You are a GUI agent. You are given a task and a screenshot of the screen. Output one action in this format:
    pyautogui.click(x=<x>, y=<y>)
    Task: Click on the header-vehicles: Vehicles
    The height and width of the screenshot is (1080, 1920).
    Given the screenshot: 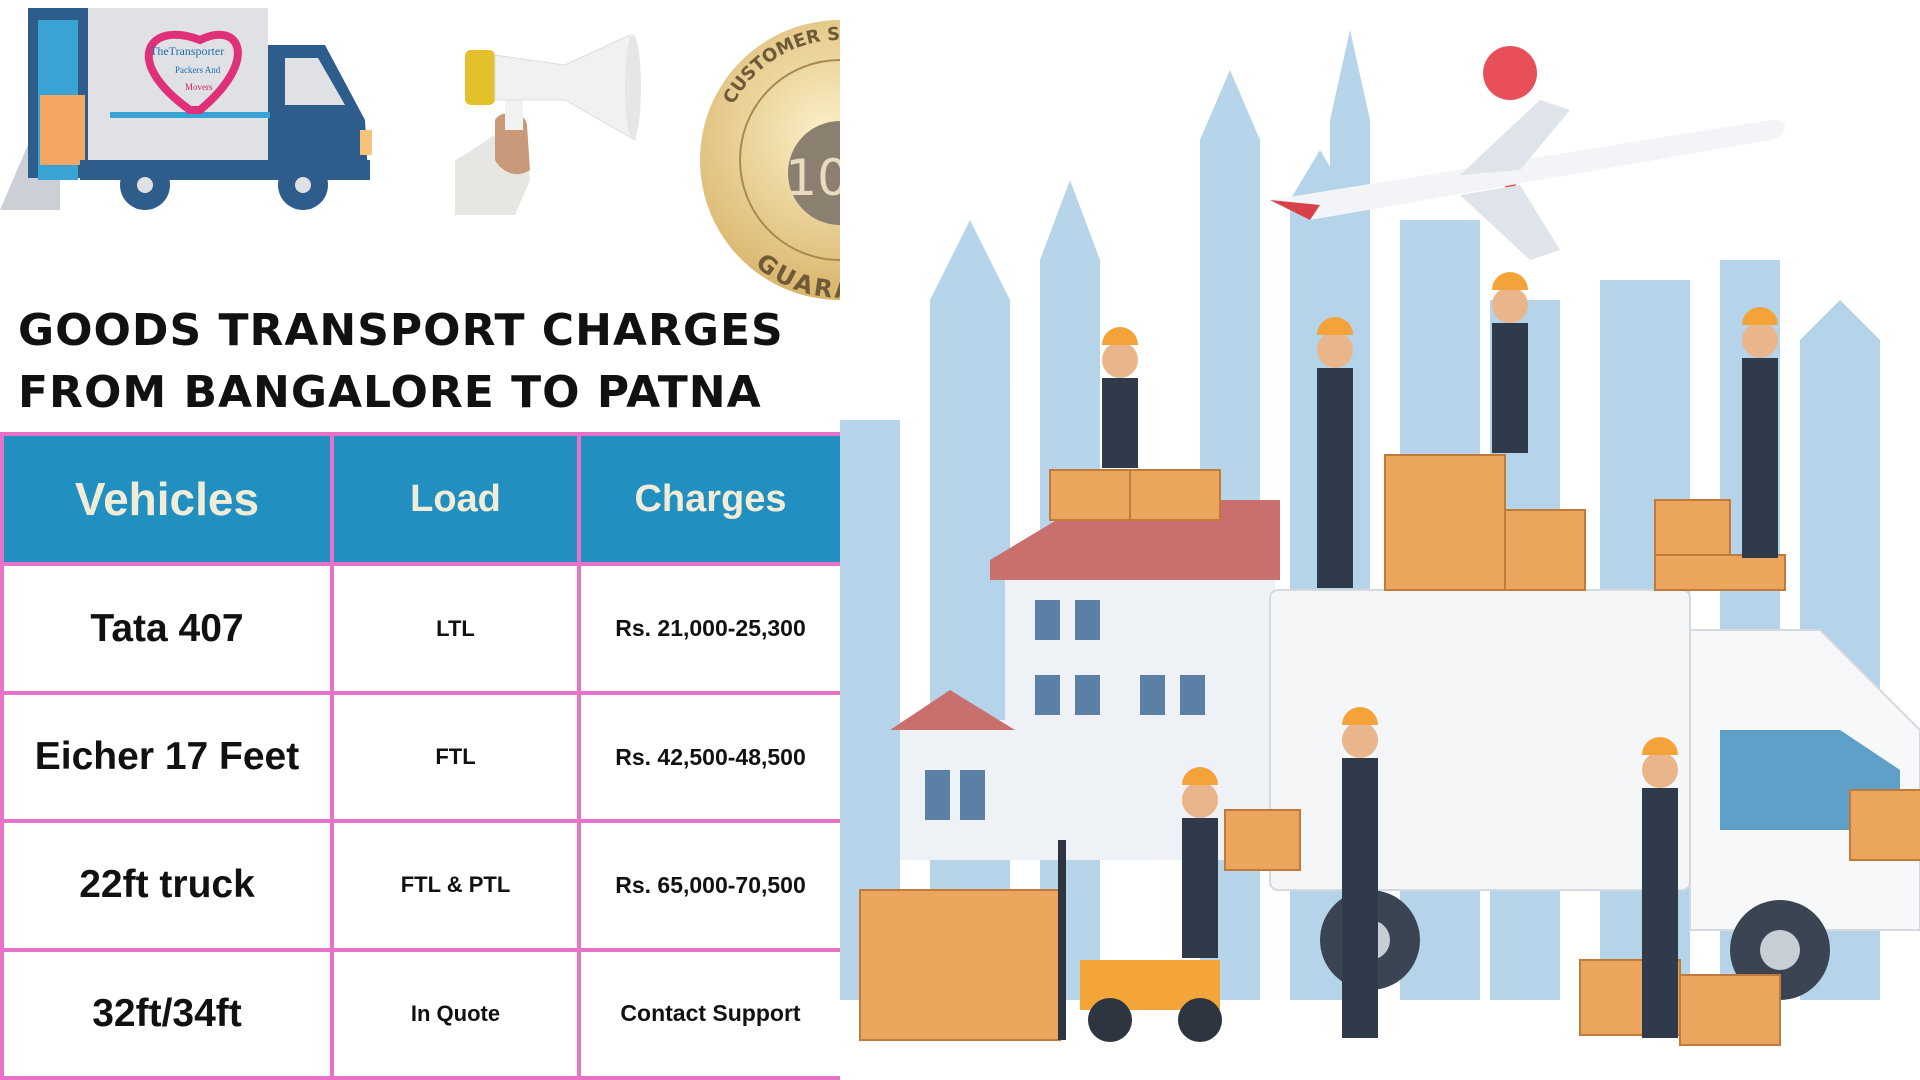 What is the action you would take?
    pyautogui.click(x=167, y=499)
    